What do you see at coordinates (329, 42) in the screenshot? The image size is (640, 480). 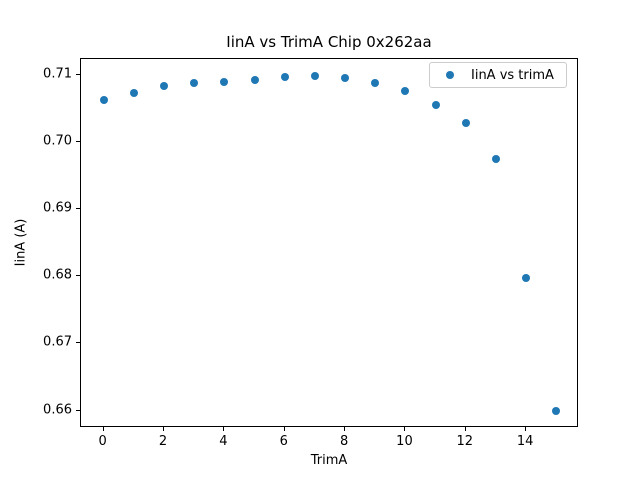 I see `chart-title: IinA vs TrimA Chip 0x262aa` at bounding box center [329, 42].